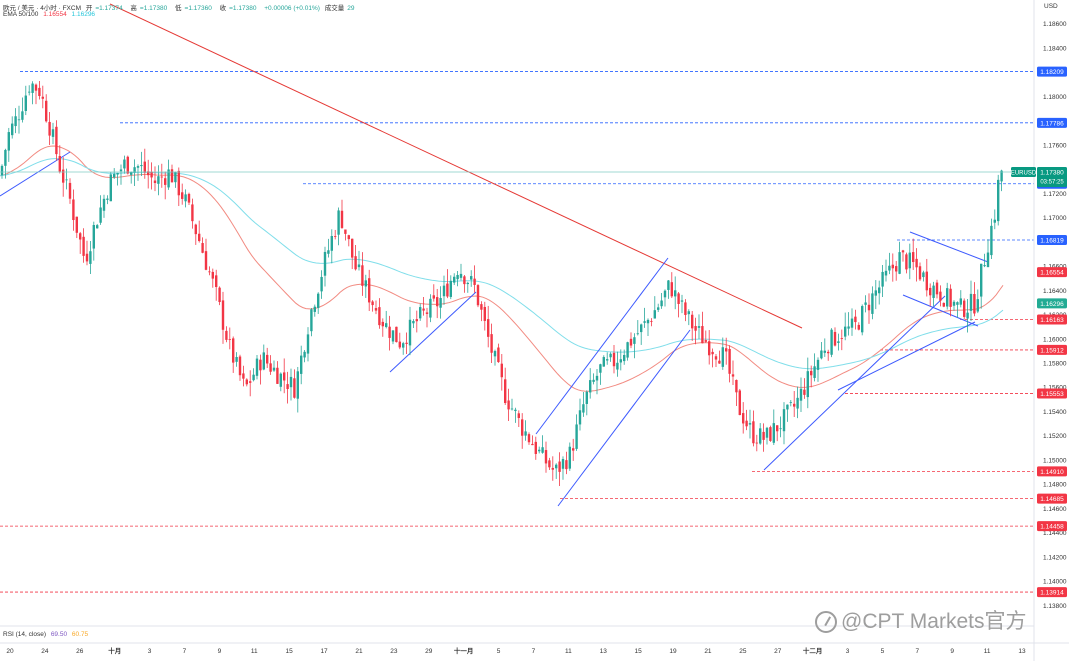 This screenshot has width=1069, height=661. What do you see at coordinates (1024, 174) in the screenshot?
I see `symbol-tag-label: EURUSD` at bounding box center [1024, 174].